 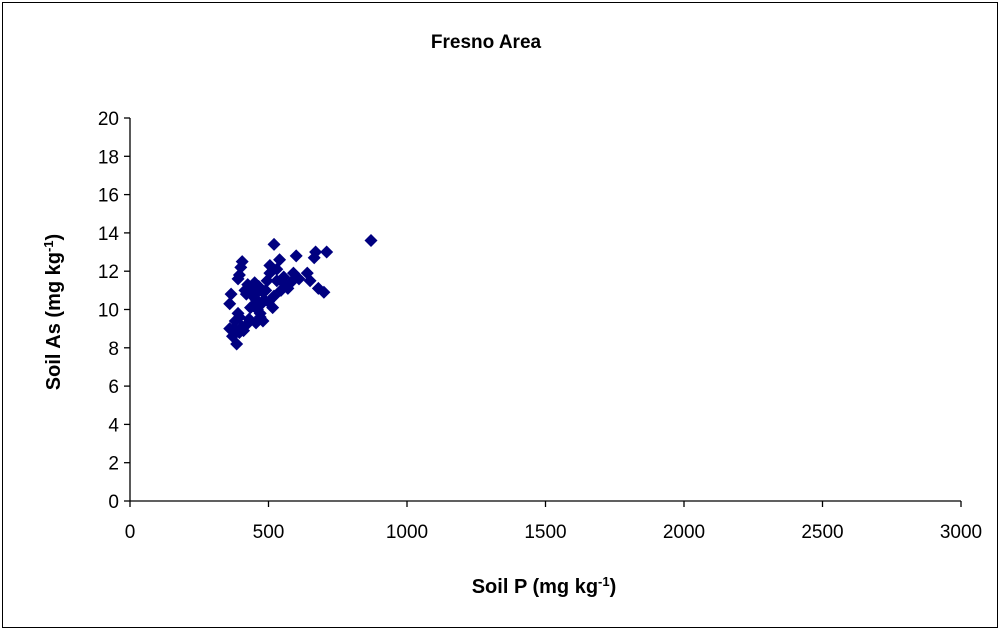 What do you see at coordinates (54, 237) in the screenshot?
I see `y-axis-label-end: )` at bounding box center [54, 237].